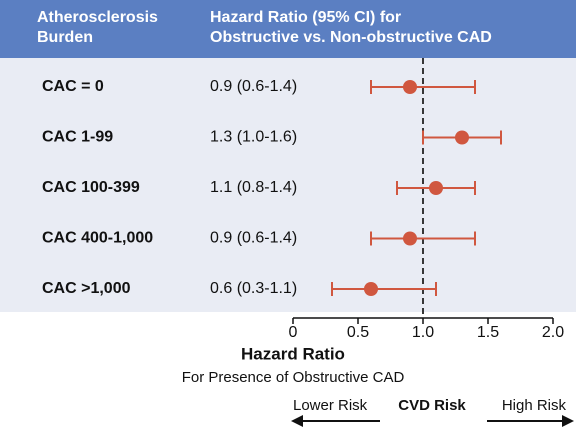 The width and height of the screenshot is (576, 428). I want to click on value-label: 1.1 (0.8-1.4), so click(253, 187).